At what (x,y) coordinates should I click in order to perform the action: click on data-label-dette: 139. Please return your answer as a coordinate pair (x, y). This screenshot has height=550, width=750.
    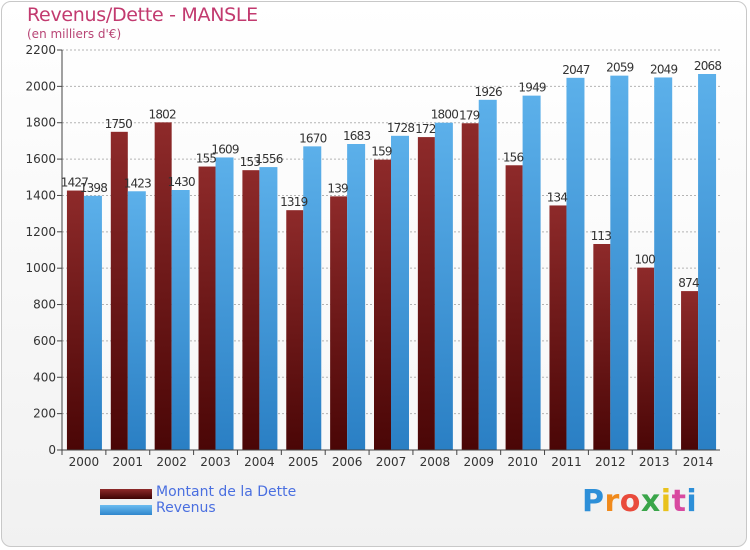
    Looking at the image, I should click on (337, 188).